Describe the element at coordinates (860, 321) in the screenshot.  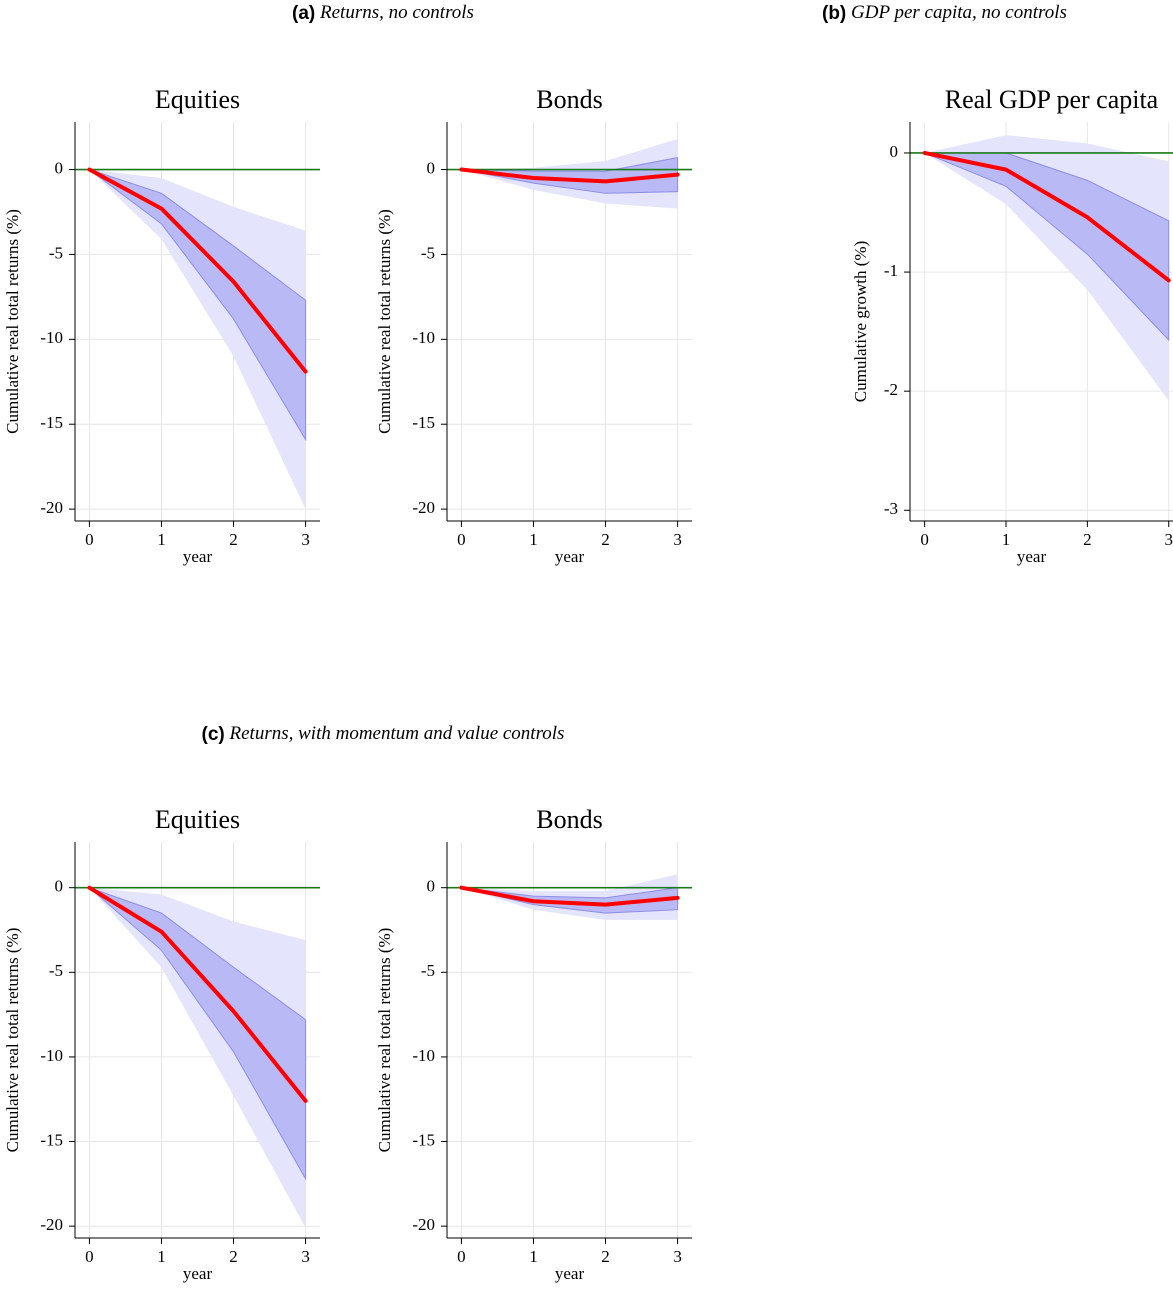
I see `y-axis-label: Cumulative growth (%)` at that location.